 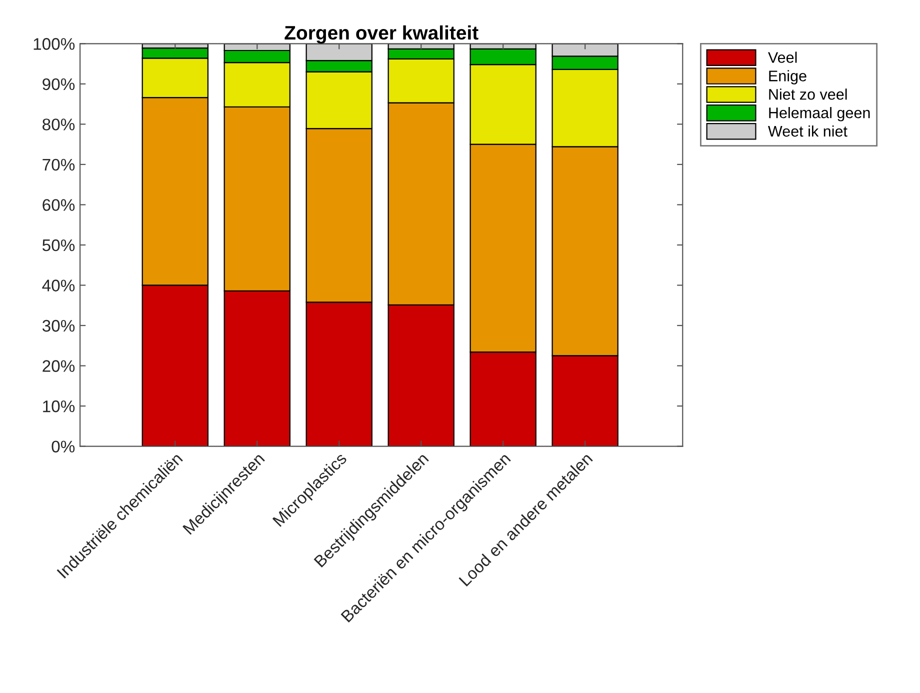 I want to click on y-tick-label: 0%, so click(x=63, y=446).